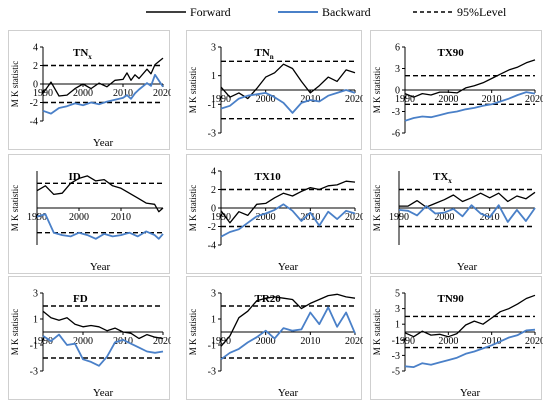 The width and height of the screenshot is (550, 406). I want to click on chart-title-tnn: TNn, so click(264, 54).